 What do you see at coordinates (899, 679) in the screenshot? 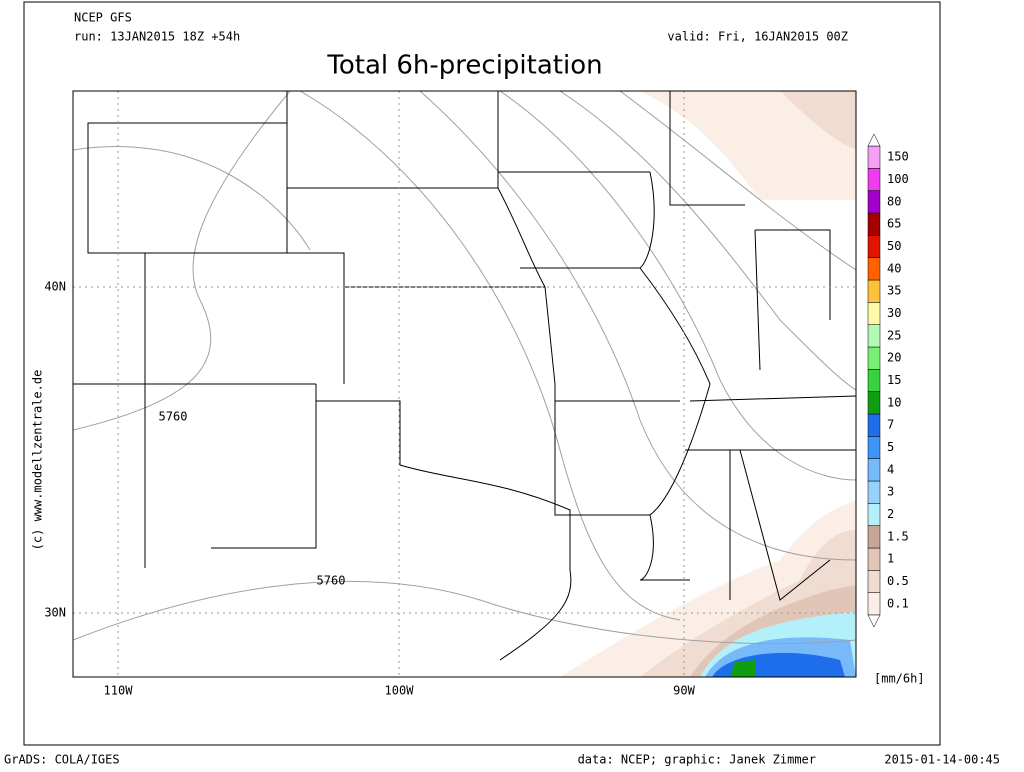
I see `colorbar-unit: [mm/6h]` at bounding box center [899, 679].